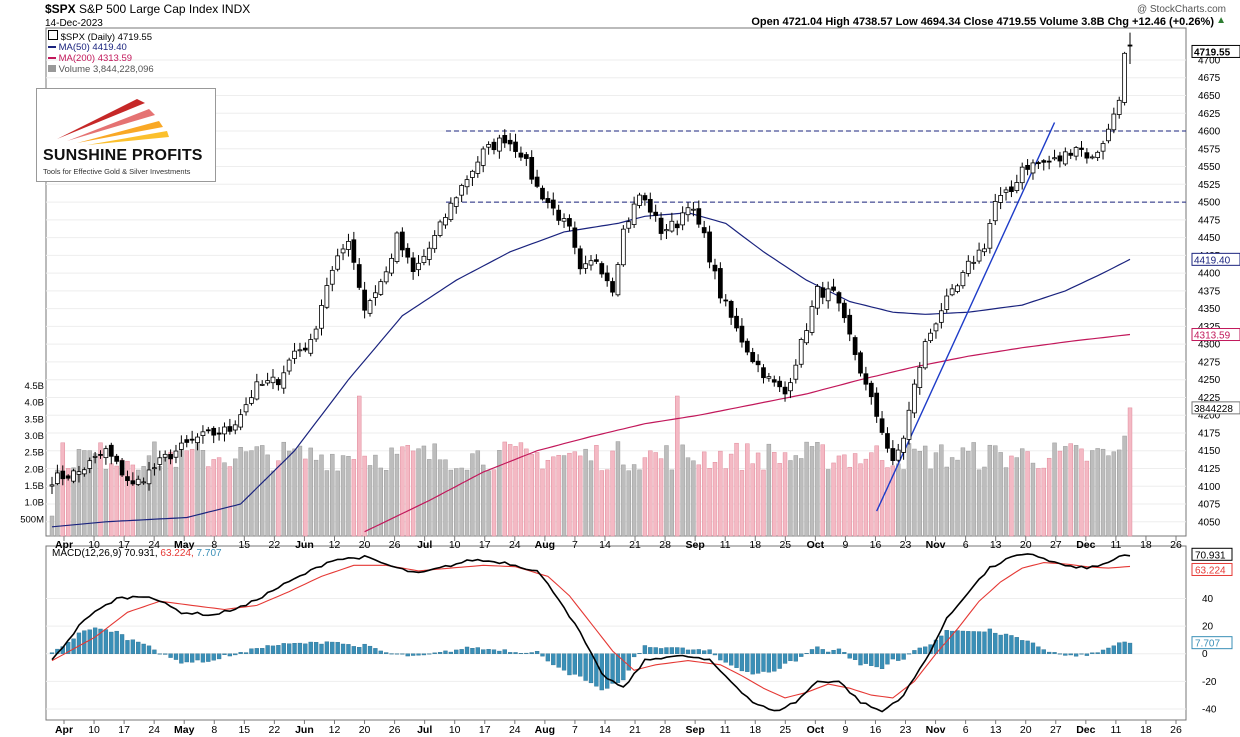 This screenshot has height=737, width=1240. Describe the element at coordinates (244, 730) in the screenshot. I see `x-tick-label: 15` at that location.